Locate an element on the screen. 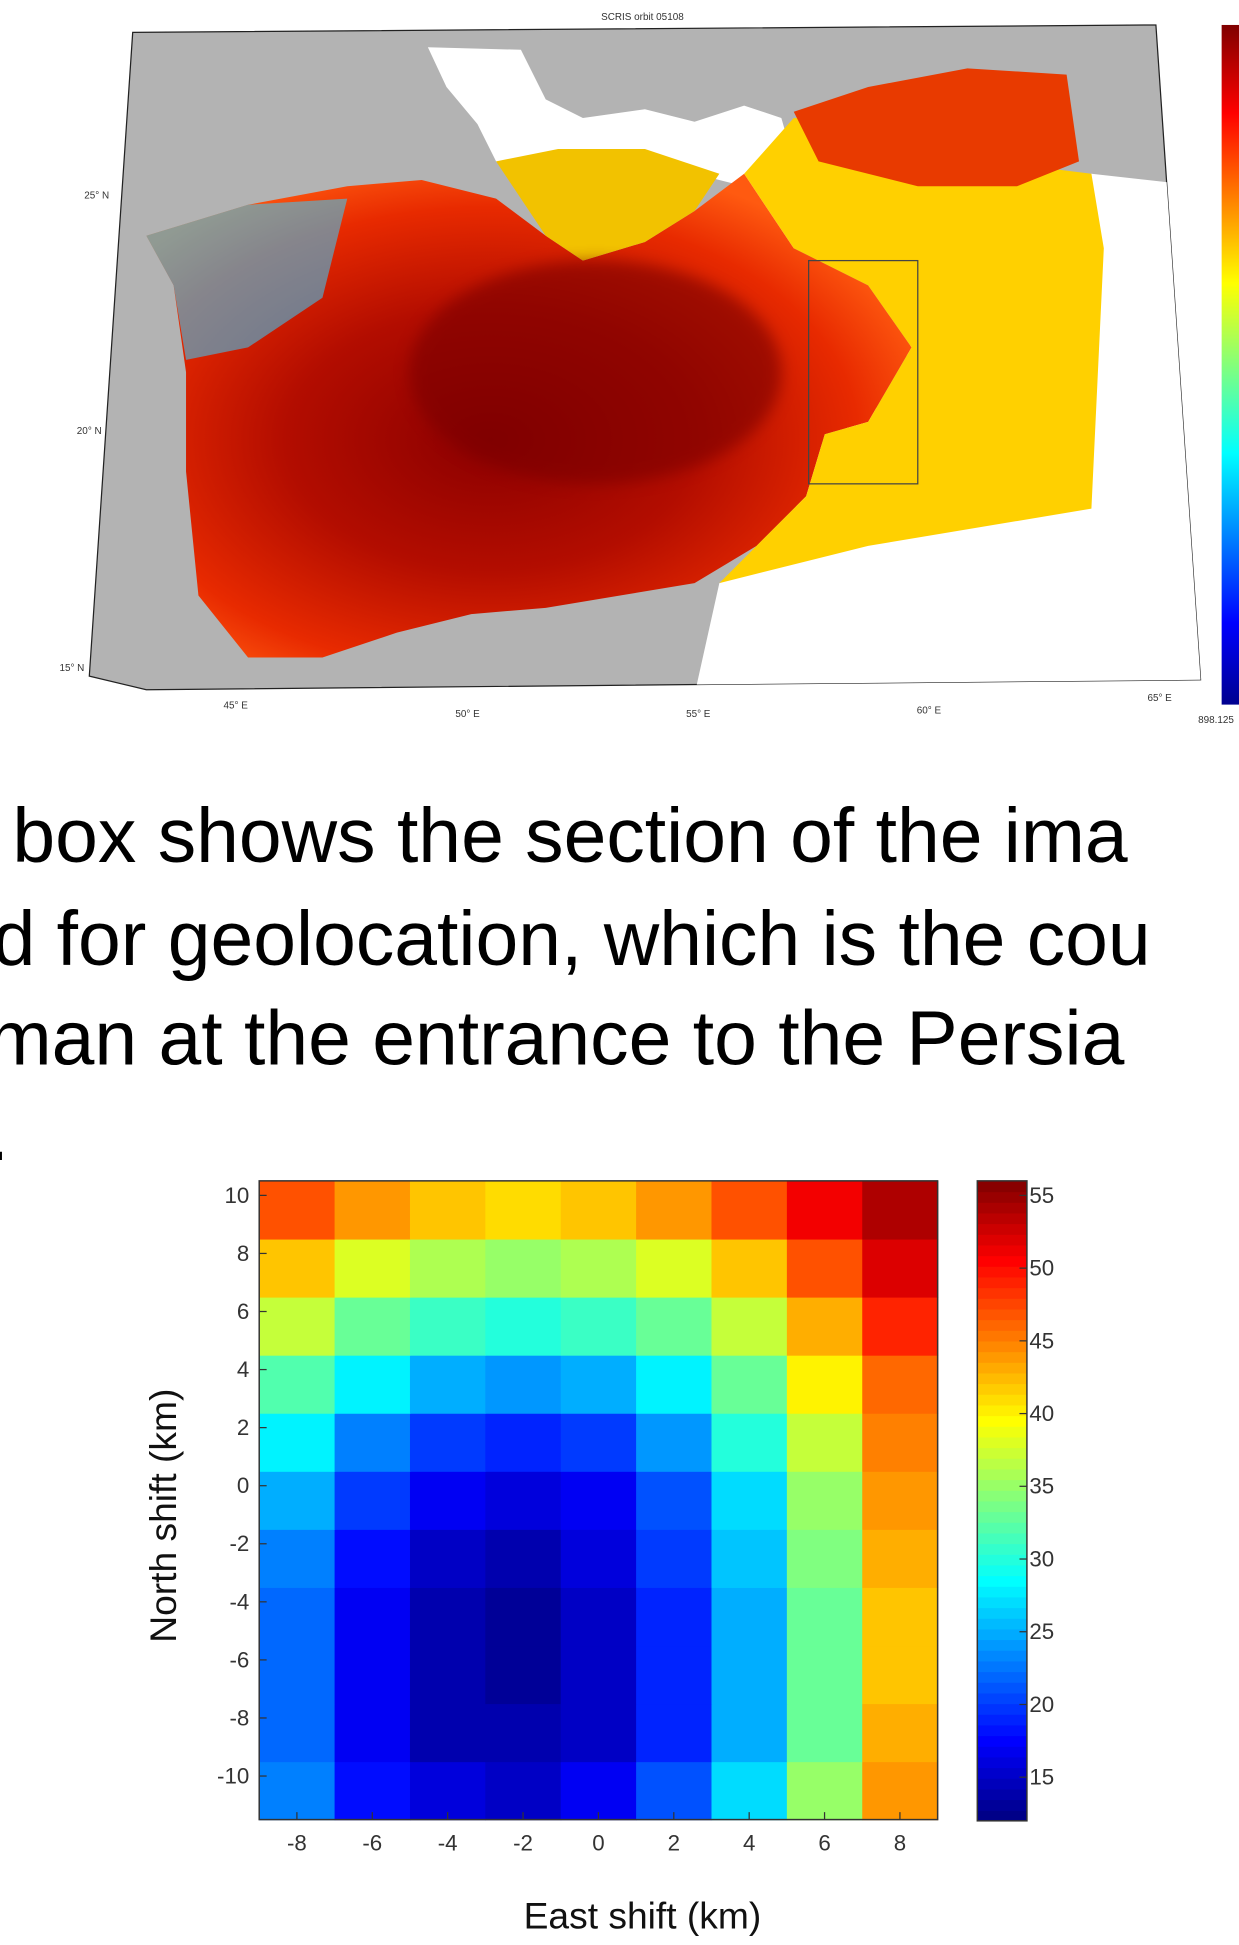 This screenshot has width=1239, height=1945. iran-region is located at coordinates (936, 127).